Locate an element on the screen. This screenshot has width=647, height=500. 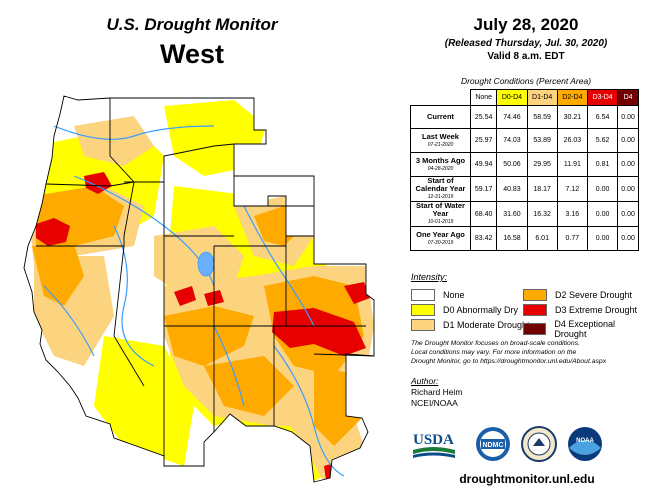
ndmc-logo: NDMC is located at coordinates (493, 444).